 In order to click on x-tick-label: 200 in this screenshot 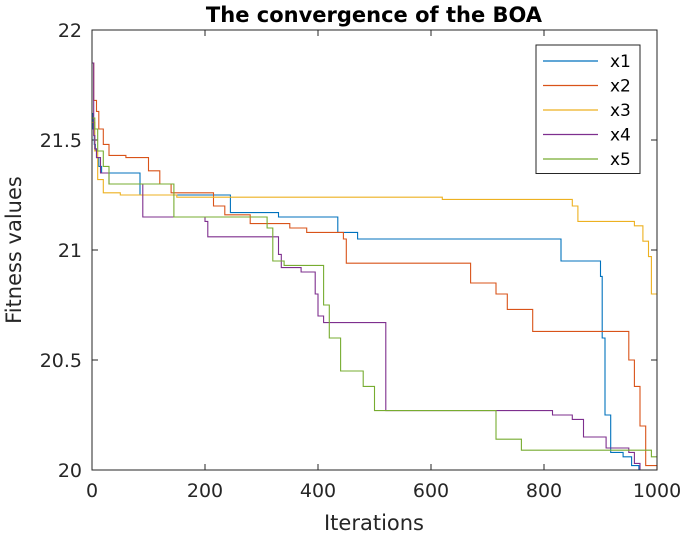, I will do `click(205, 491)`.